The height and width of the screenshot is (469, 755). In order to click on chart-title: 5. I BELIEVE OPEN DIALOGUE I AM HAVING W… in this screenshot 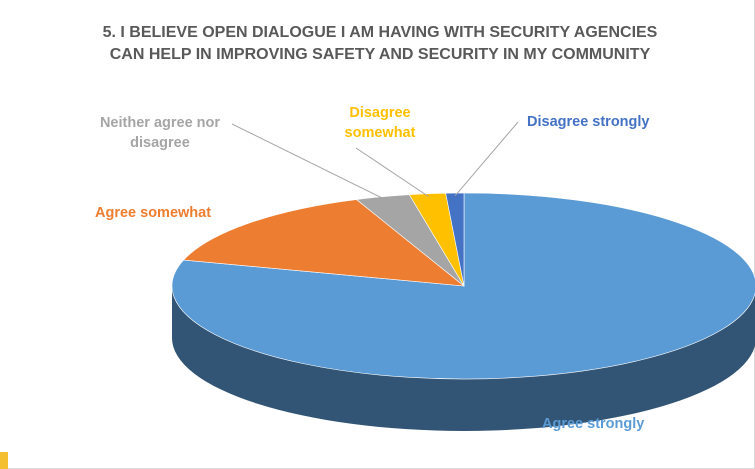, I will do `click(380, 43)`.